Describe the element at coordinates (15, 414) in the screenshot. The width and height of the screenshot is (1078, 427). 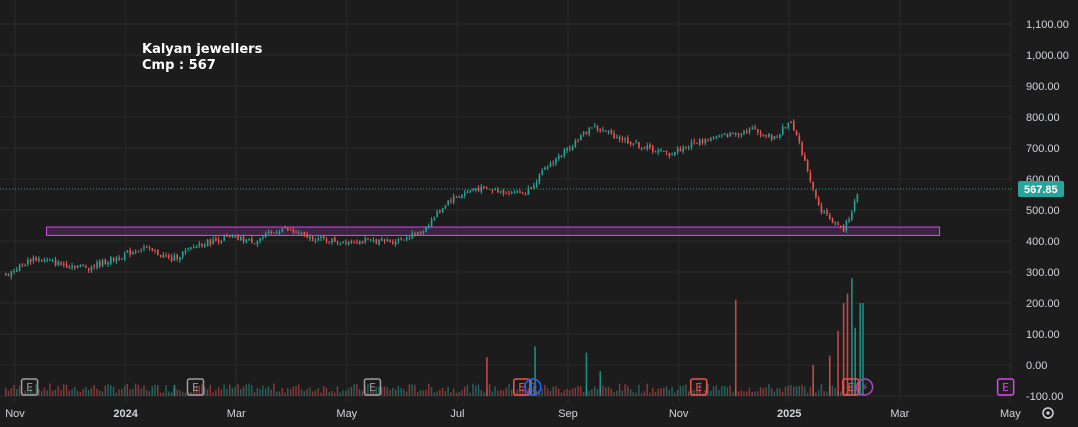
I see `x-tick-label: Nov` at that location.